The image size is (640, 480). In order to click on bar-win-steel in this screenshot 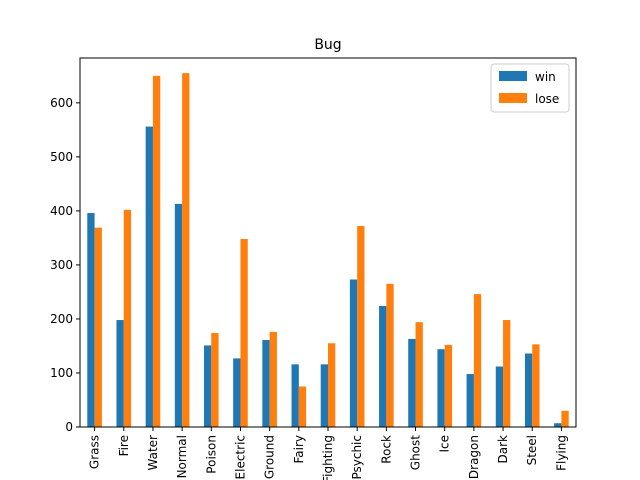, I will do `click(528, 390)`.